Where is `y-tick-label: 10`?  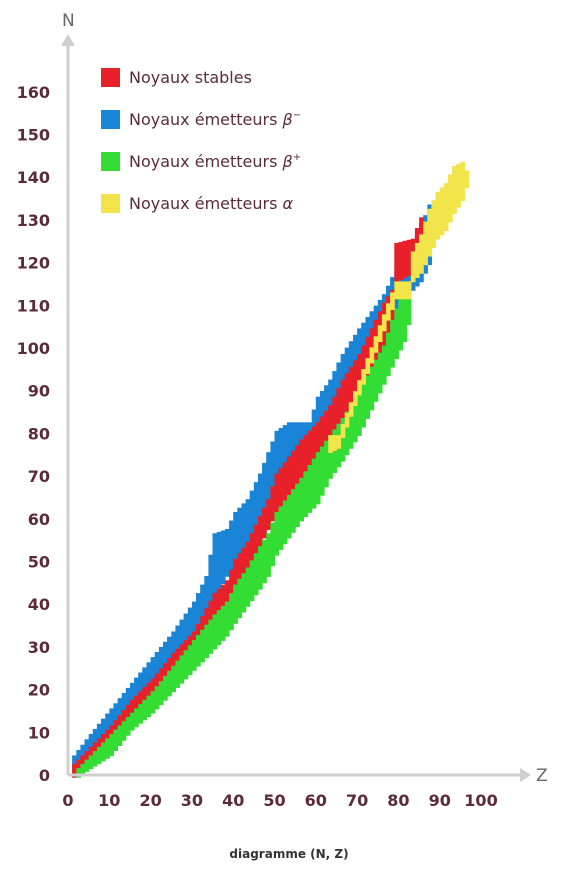 y-tick-label: 10 is located at coordinates (39, 732).